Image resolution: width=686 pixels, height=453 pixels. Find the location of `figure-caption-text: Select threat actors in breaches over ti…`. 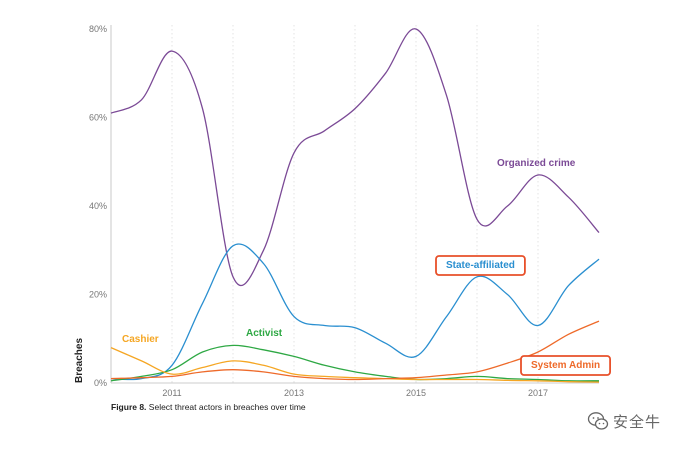

figure-caption-text: Select threat actors in breaches over ti… is located at coordinates (226, 407).